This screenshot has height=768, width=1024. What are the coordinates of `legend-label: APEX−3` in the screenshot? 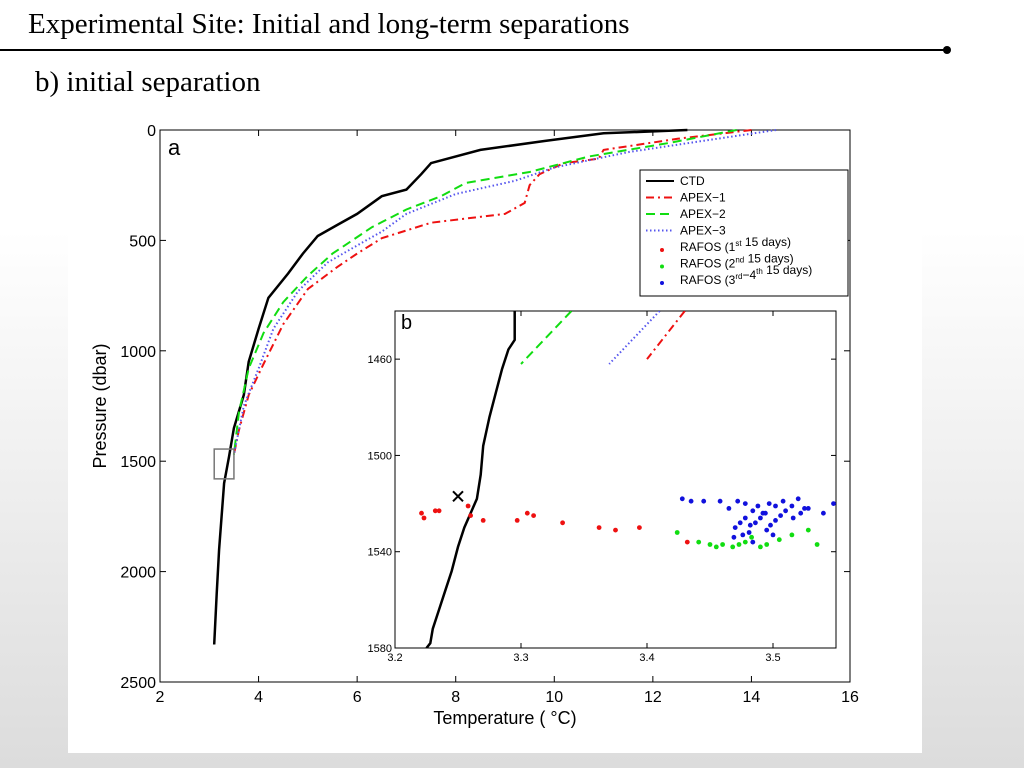 It's located at (703, 231).